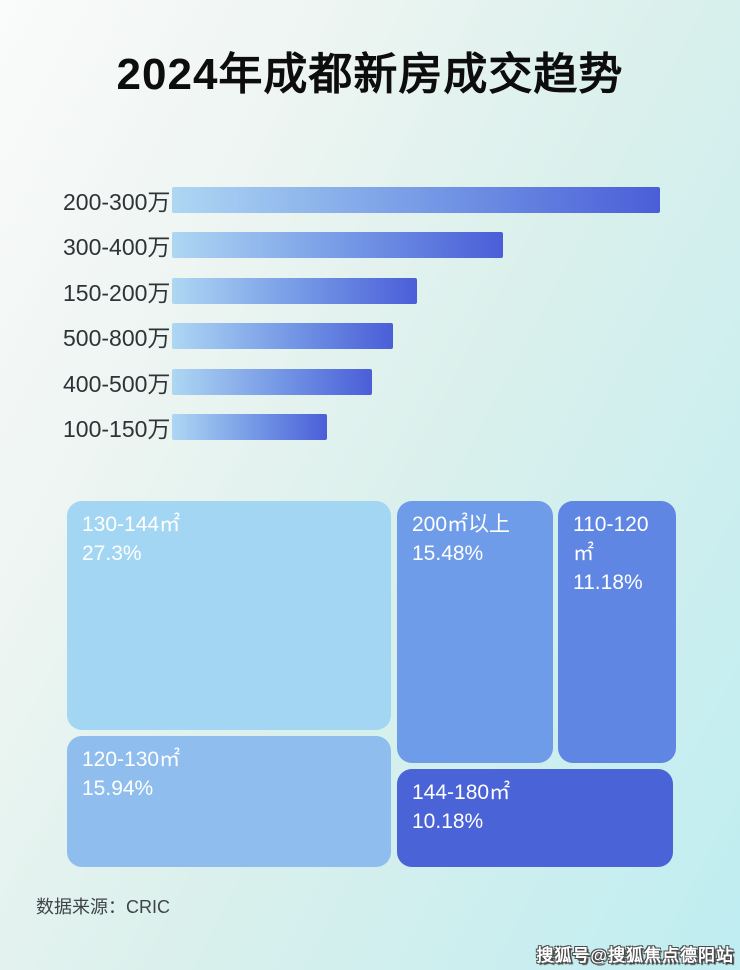 This screenshot has height=970, width=740. Describe the element at coordinates (611, 539) in the screenshot. I see `treemap-block-label: 110-120㎡` at that location.